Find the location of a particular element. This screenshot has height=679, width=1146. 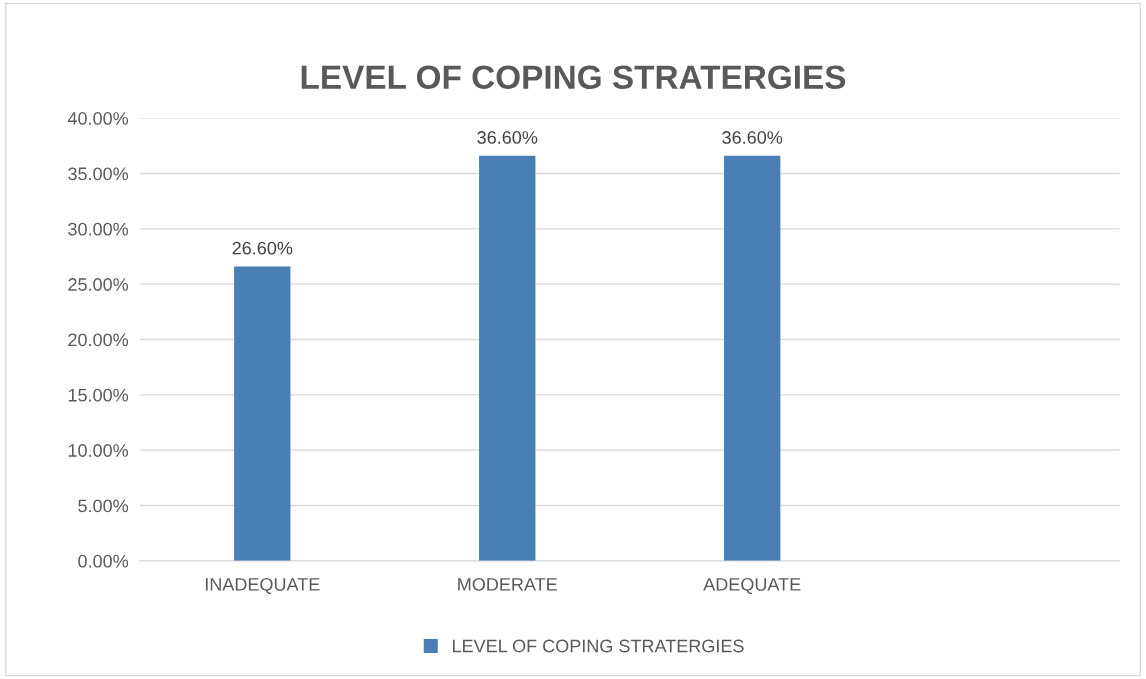

text: 26.60% is located at coordinates (262, 248).